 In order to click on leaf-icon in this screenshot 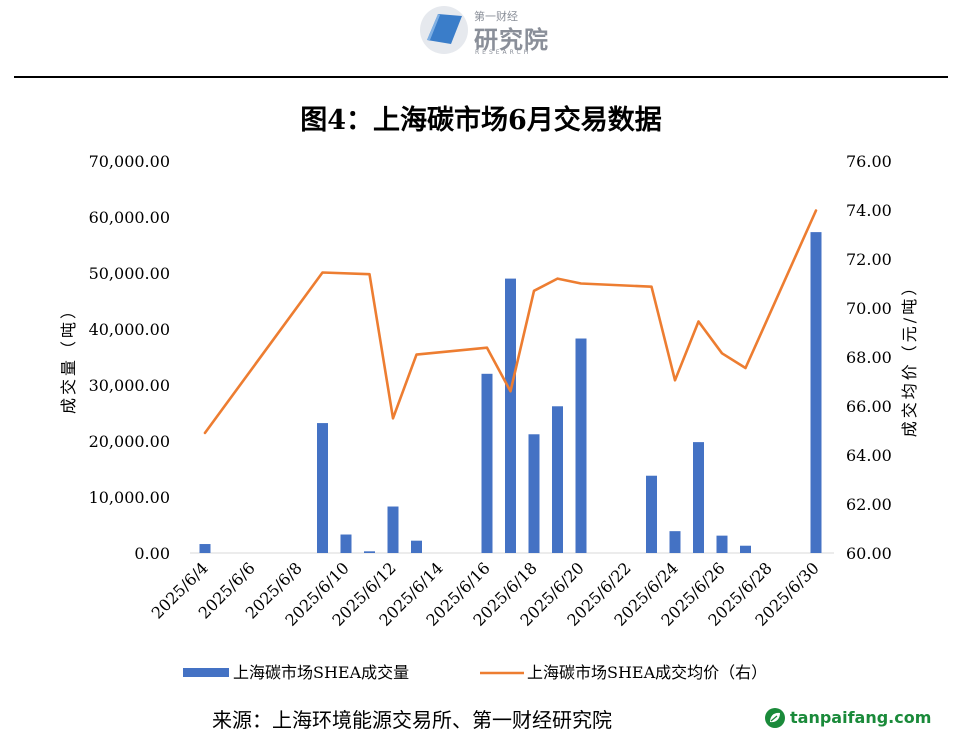, I will do `click(775, 718)`.